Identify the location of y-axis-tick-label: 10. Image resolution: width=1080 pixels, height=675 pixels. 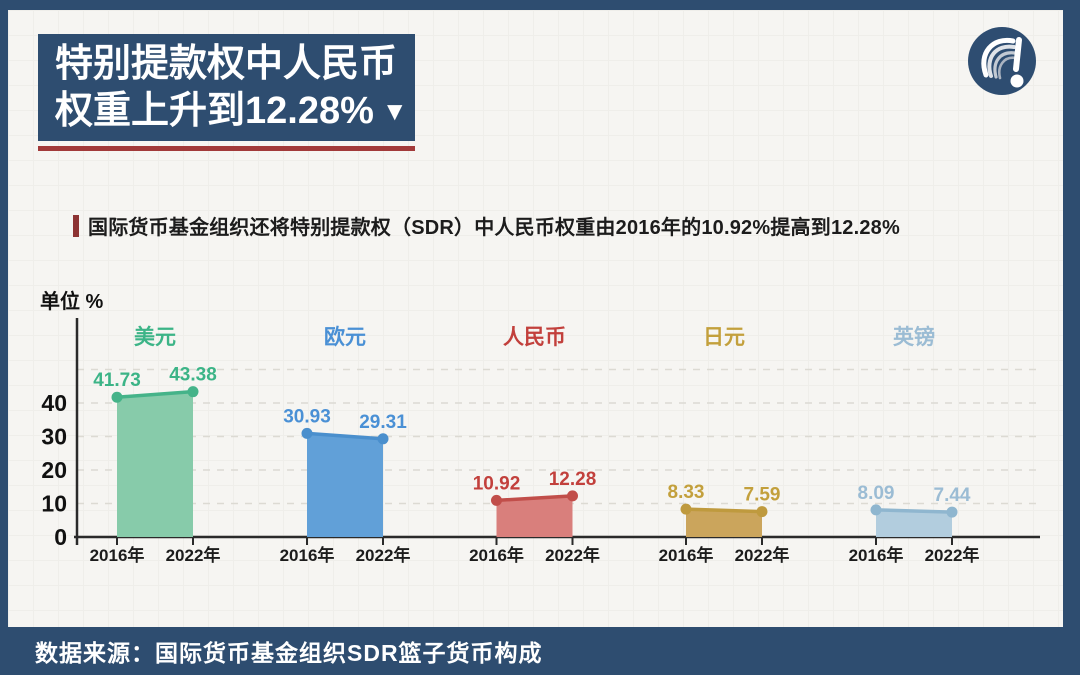
(54, 504).